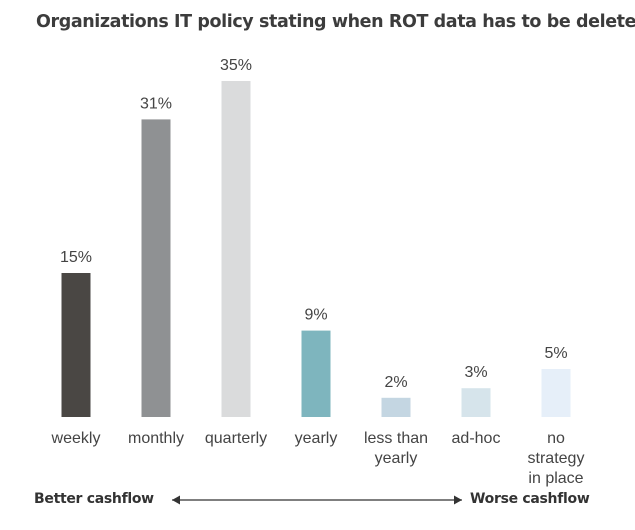 The width and height of the screenshot is (635, 530). I want to click on value-label: 9%, so click(315, 315).